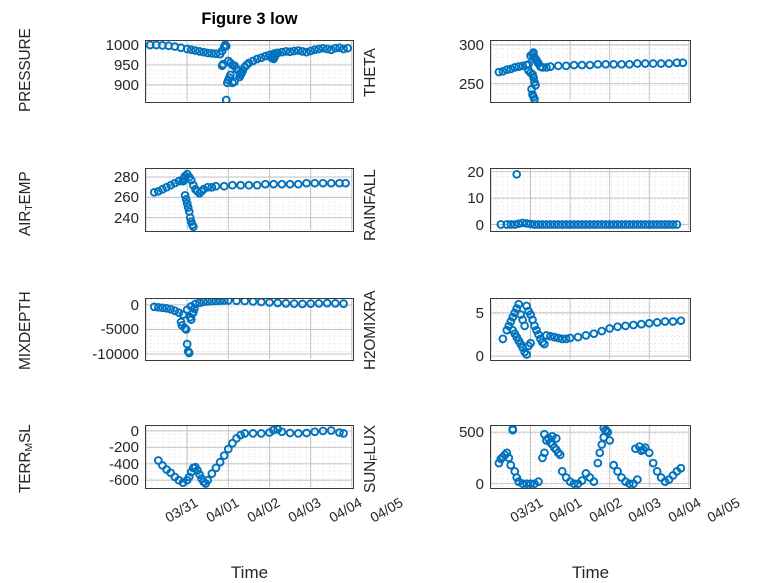 The image size is (778, 583). What do you see at coordinates (479, 484) in the screenshot?
I see `ytick-sun_flux-0: 0` at bounding box center [479, 484].